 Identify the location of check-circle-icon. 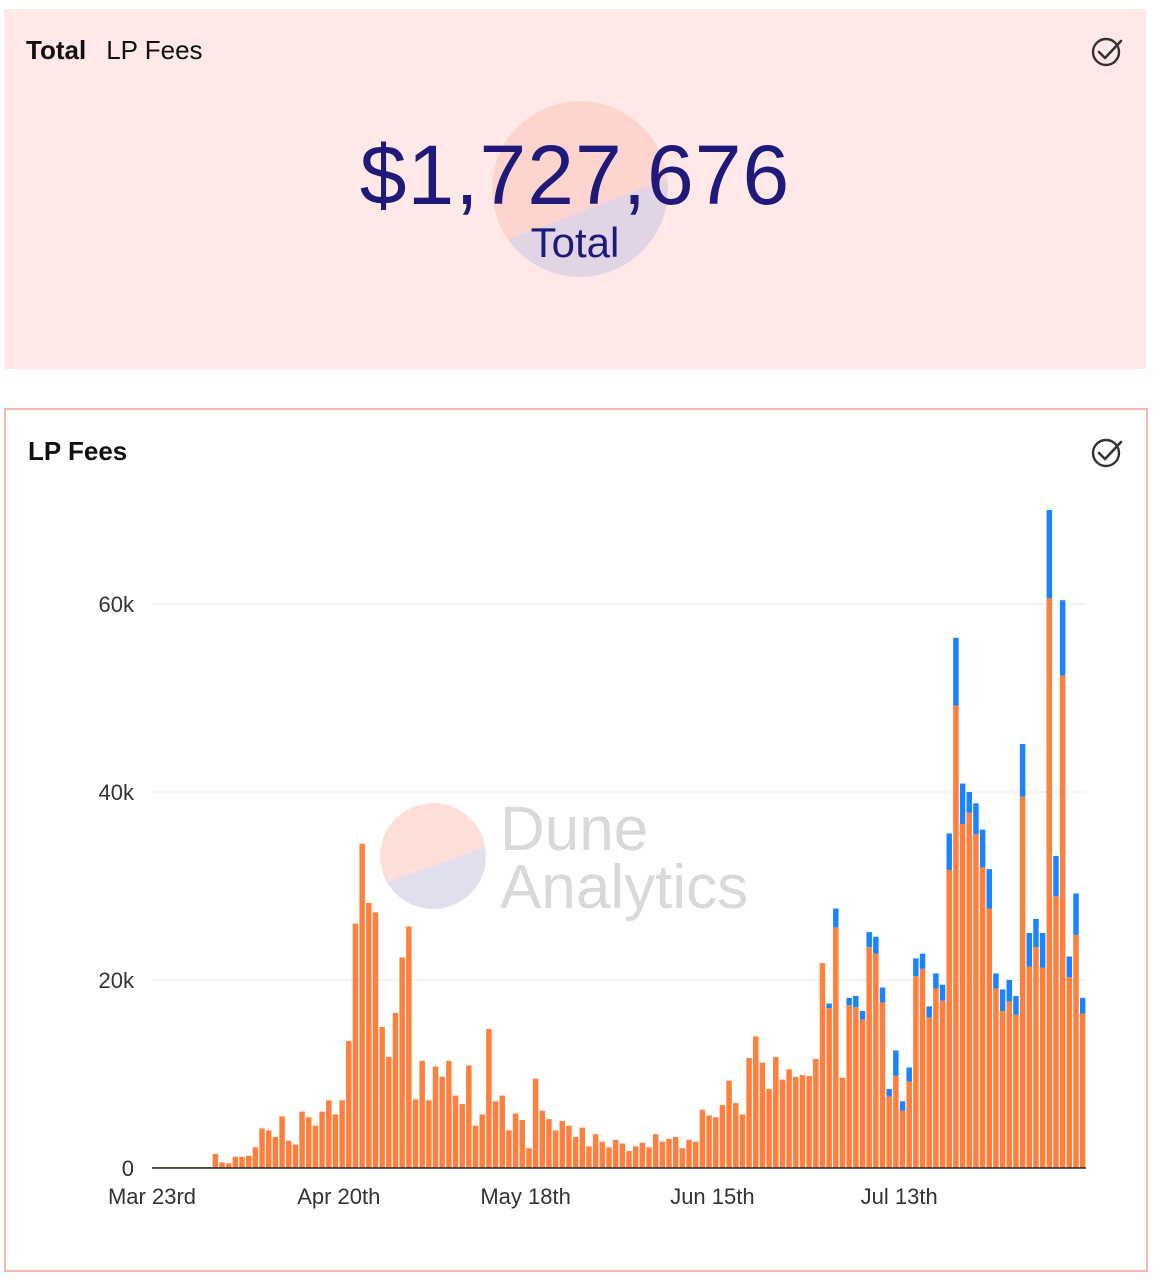
(1107, 453).